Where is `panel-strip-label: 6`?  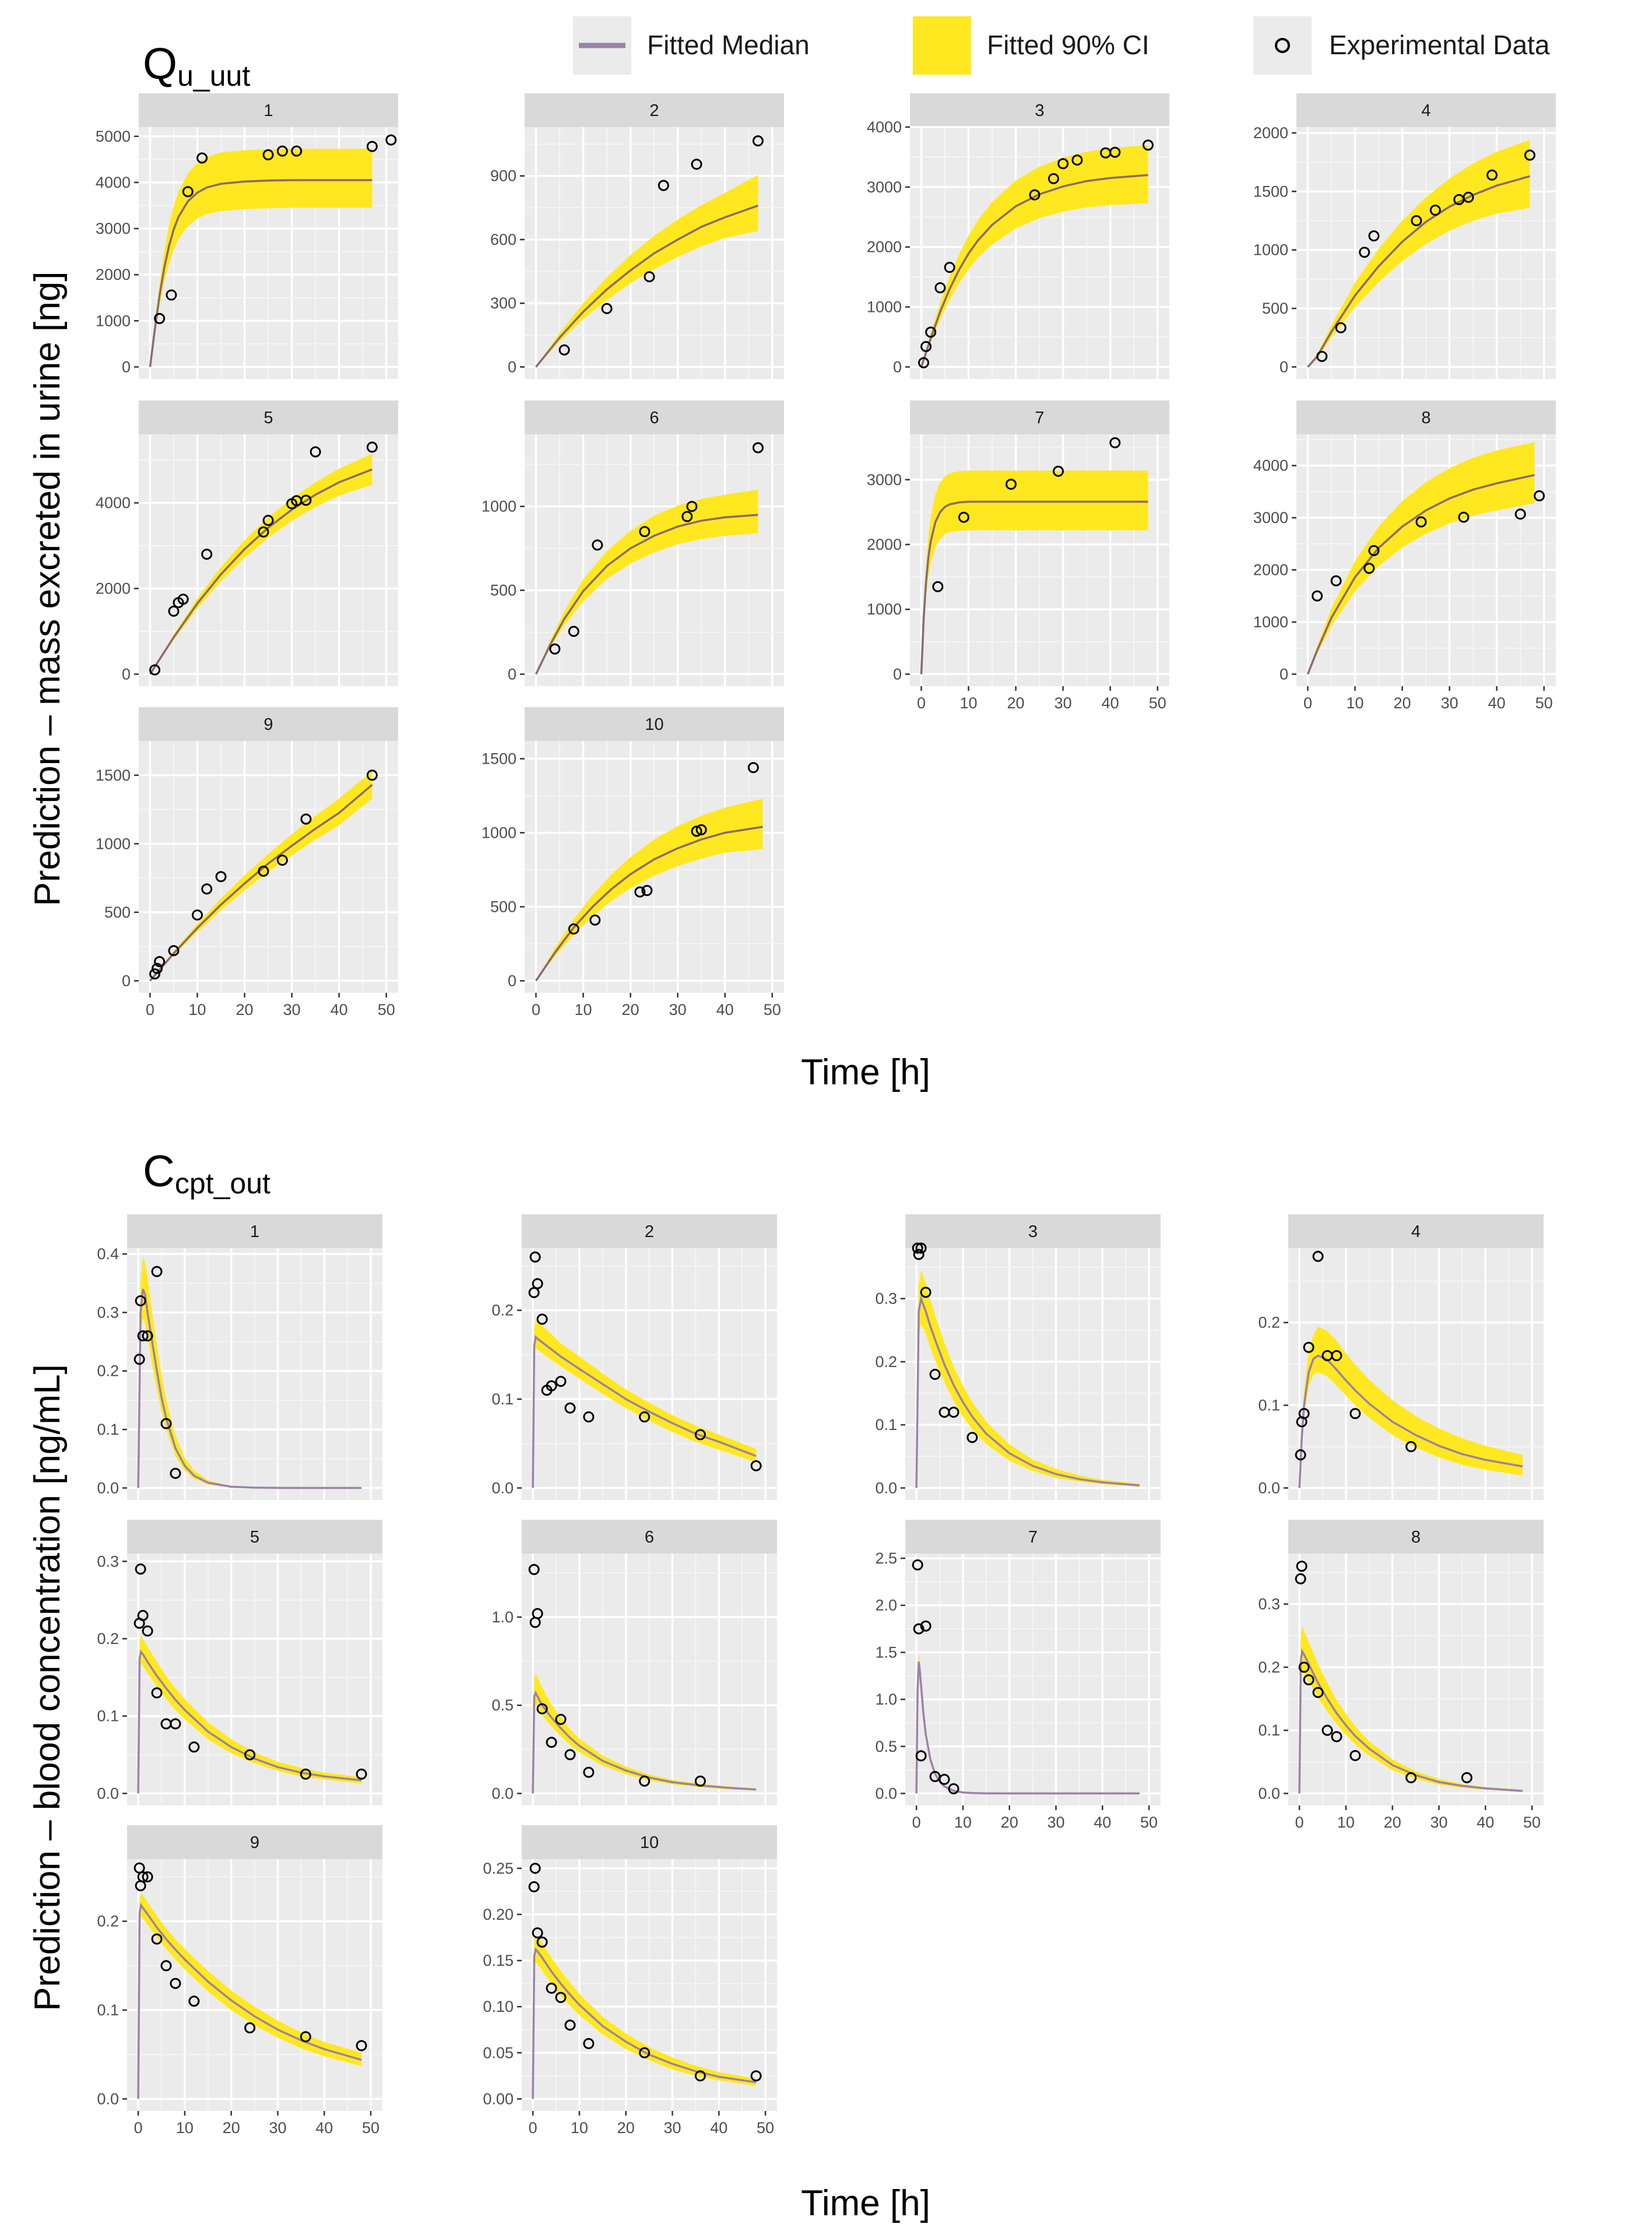 panel-strip-label: 6 is located at coordinates (649, 1538).